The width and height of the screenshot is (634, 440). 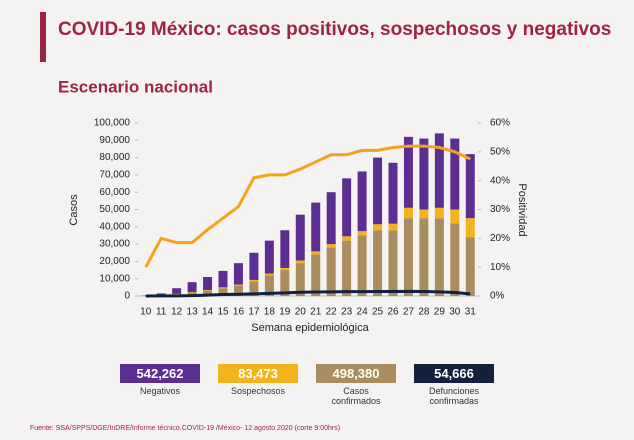 I want to click on x-tick-label: 19, so click(x=285, y=312).